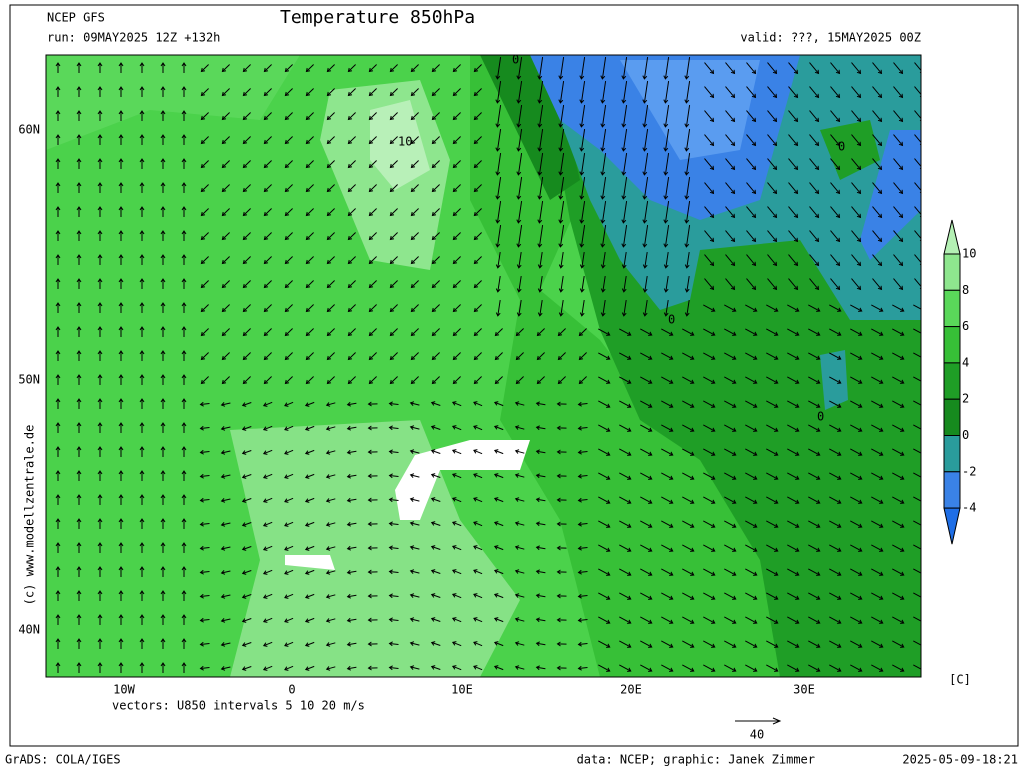 This screenshot has height=768, width=1024. Describe the element at coordinates (29, 630) in the screenshot. I see `lat-label: 40N` at that location.